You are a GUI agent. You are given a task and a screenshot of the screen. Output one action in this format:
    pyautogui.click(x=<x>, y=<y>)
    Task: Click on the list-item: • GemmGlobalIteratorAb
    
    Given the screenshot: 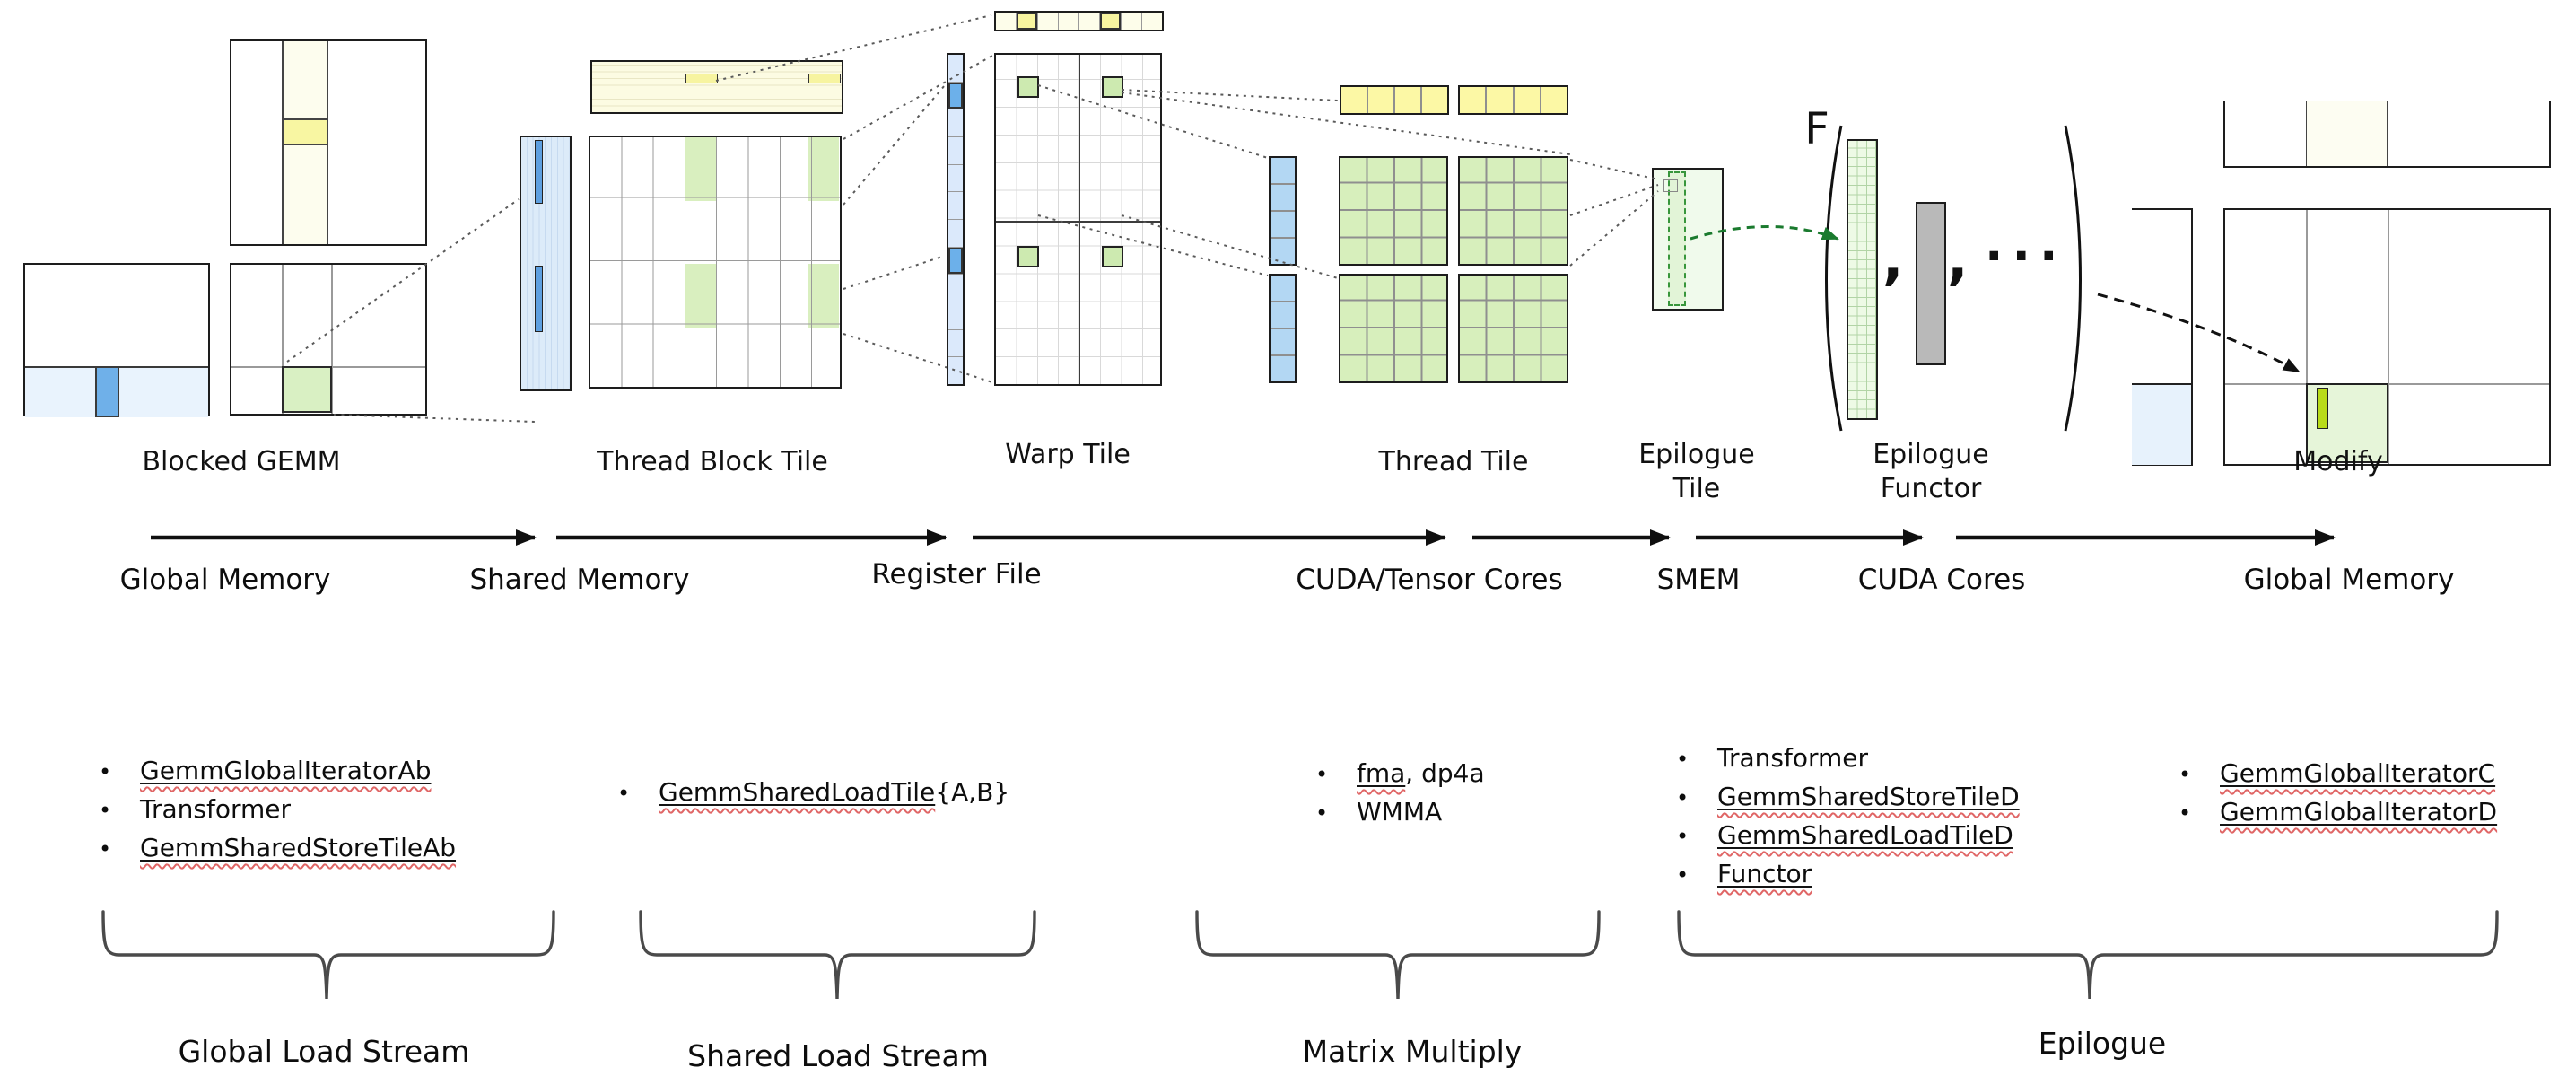 What is the action you would take?
    pyautogui.click(x=265, y=771)
    